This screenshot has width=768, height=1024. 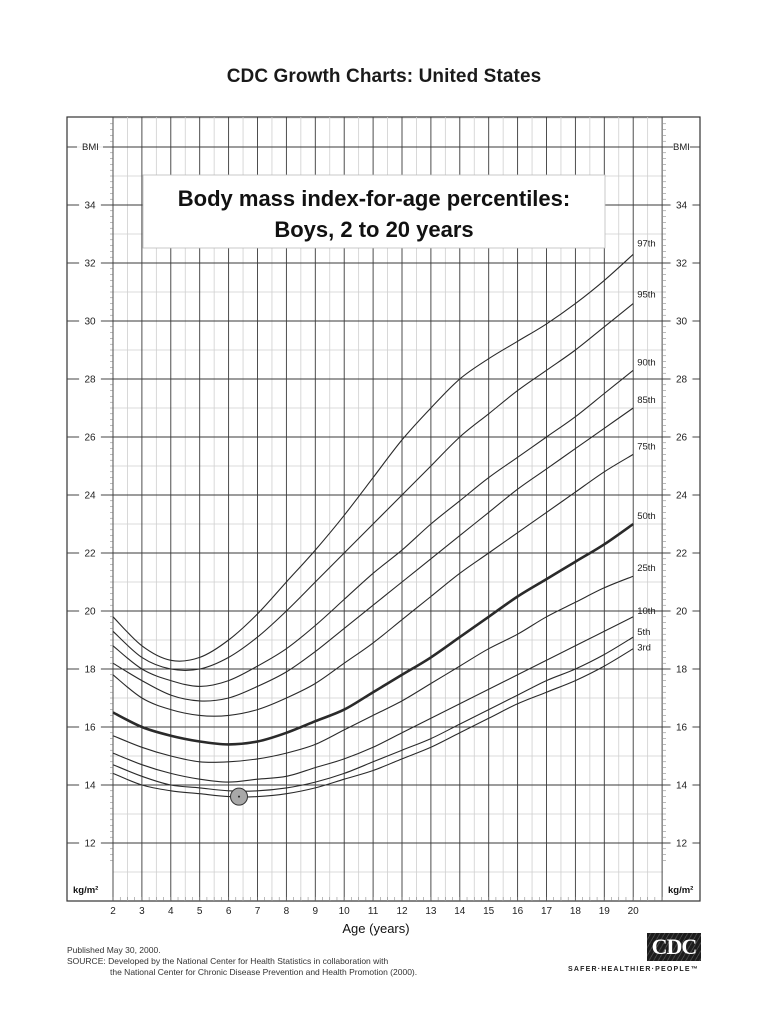 I want to click on x-tick-label: 6, so click(x=229, y=911).